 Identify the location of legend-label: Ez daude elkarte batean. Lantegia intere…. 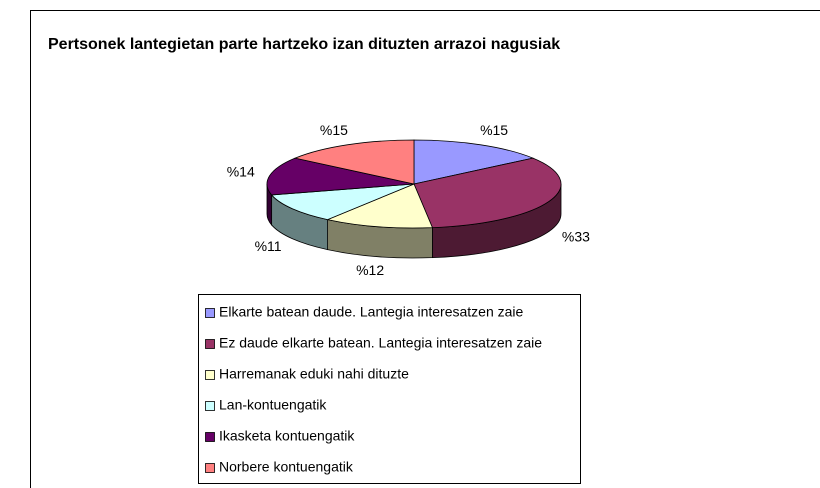
(380, 343).